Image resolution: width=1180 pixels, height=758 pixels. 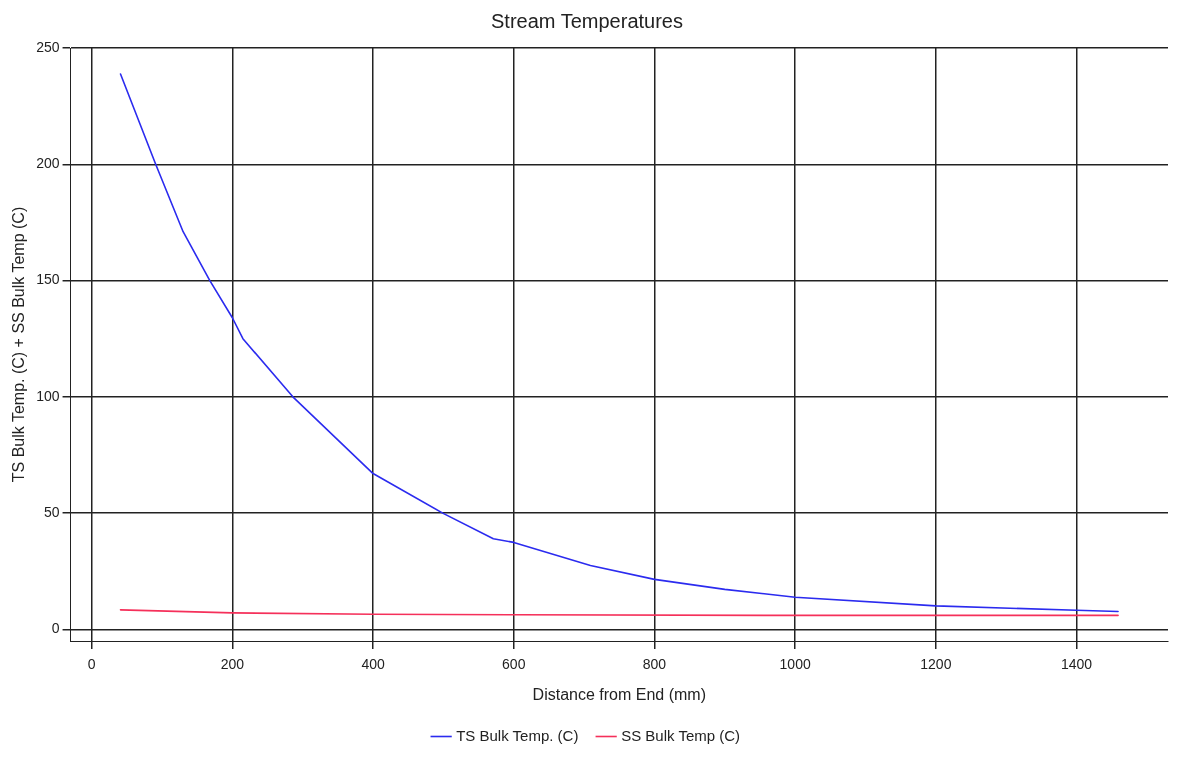 I want to click on chart-title: Stream Temperatures, so click(x=587, y=20).